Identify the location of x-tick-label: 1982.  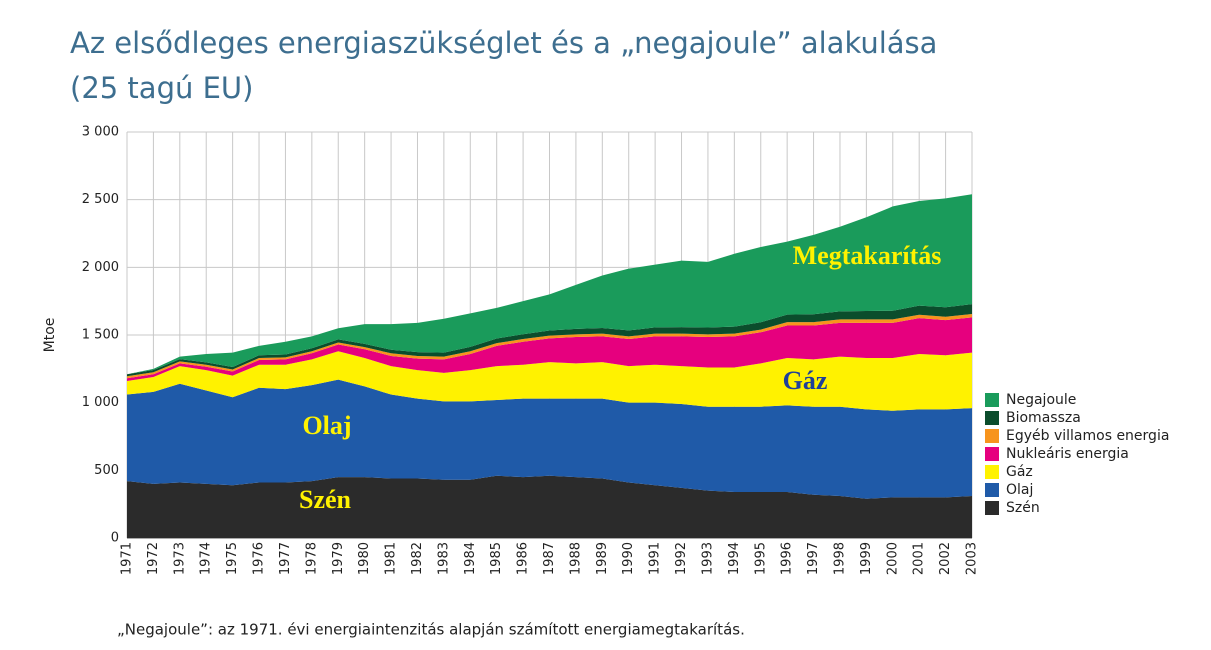
(417, 558).